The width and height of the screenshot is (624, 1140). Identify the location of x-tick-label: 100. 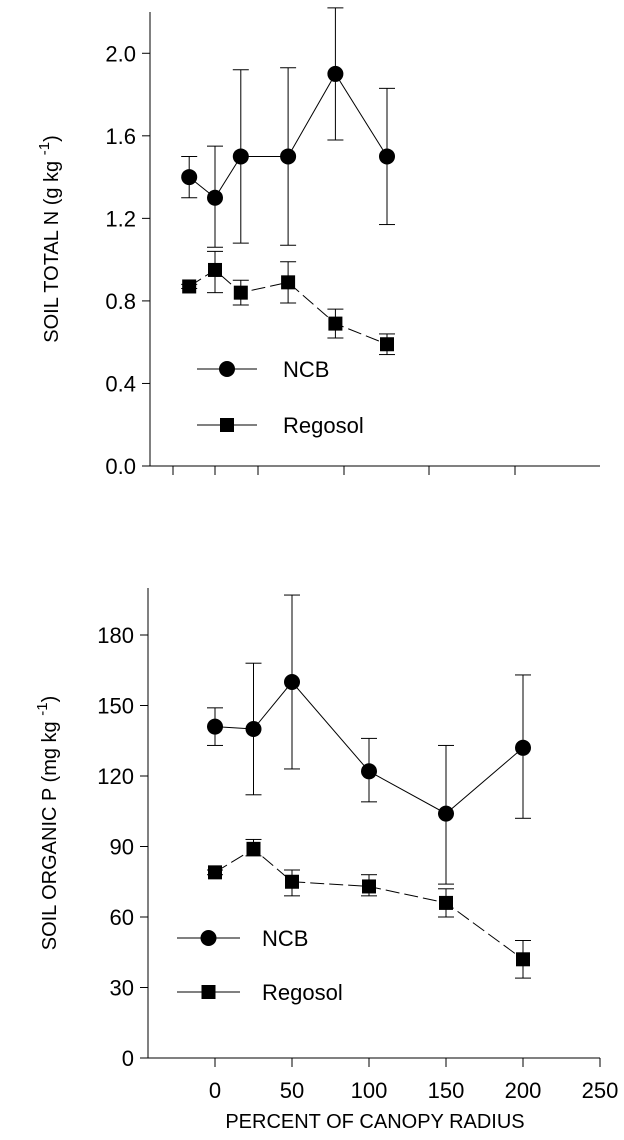
(369, 1090).